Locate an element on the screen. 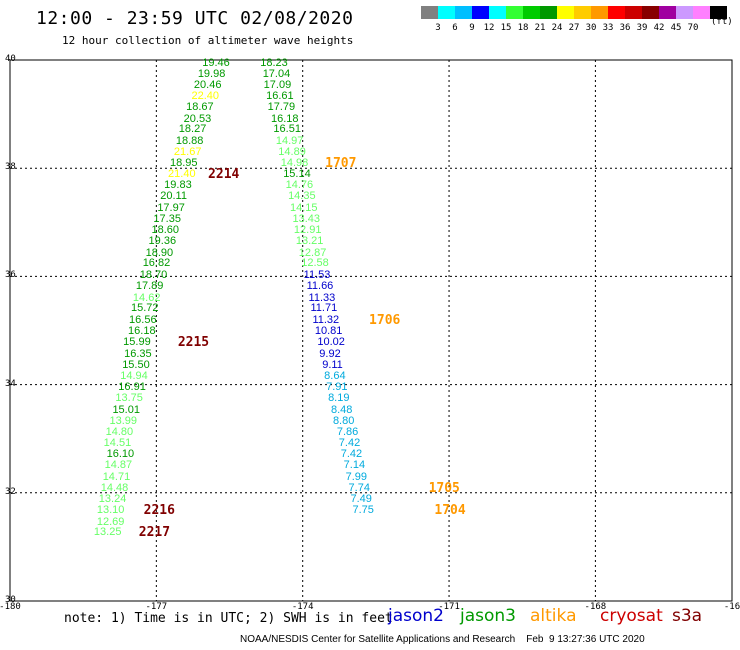 This screenshot has height=650, width=740. y-tick-label: 32 is located at coordinates (10, 491).